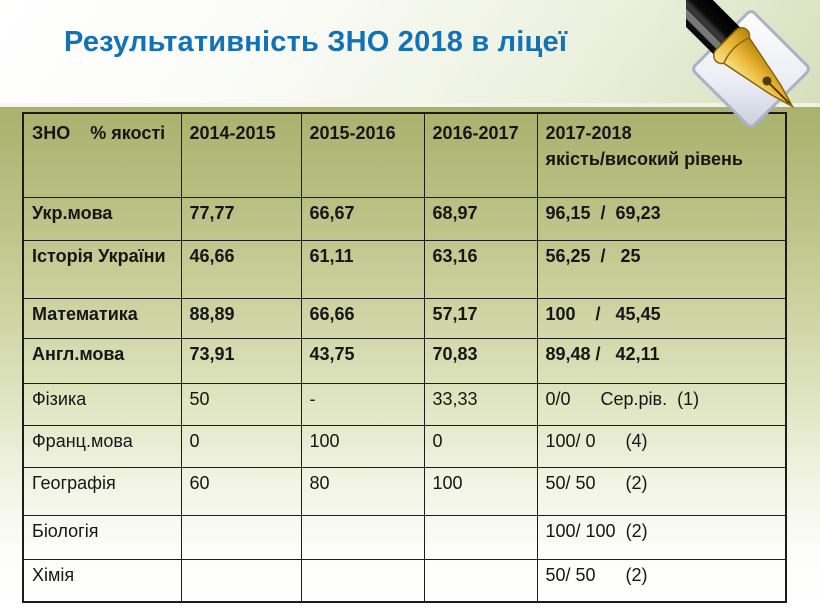  I want to click on cell-value: 77,77, so click(241, 218).